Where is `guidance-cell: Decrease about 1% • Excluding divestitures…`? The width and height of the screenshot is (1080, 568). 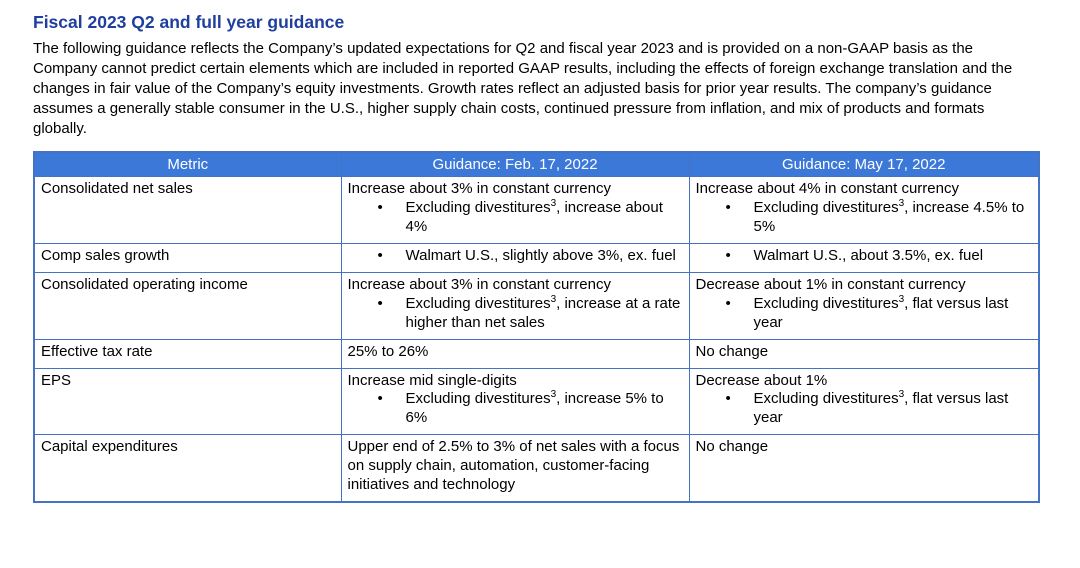
guidance-cell: Decrease about 1% • Excluding divestitures… is located at coordinates (864, 401).